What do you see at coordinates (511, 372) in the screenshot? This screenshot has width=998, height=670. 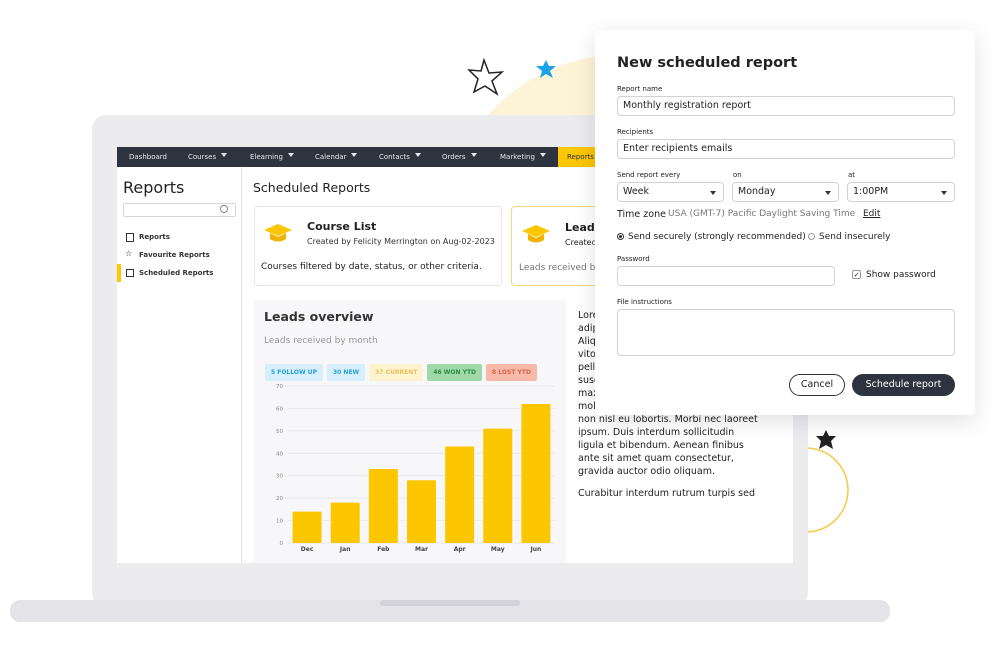 I see `badge: 8 LOST YTD` at bounding box center [511, 372].